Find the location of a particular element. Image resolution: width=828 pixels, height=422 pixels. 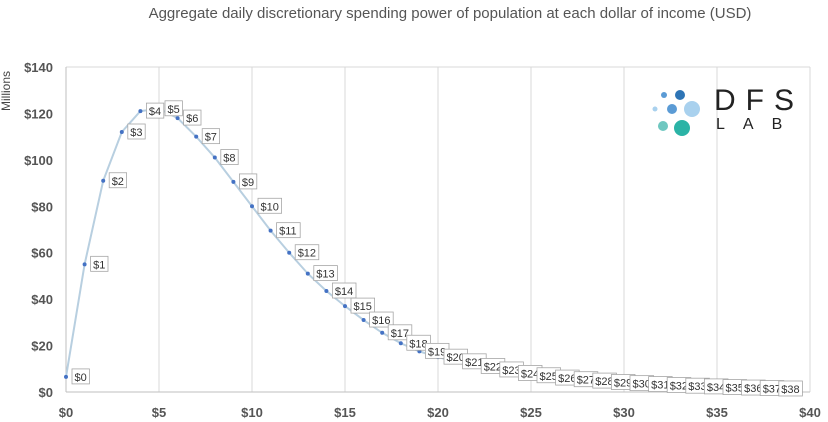

data-label-text: $22 is located at coordinates (493, 367).